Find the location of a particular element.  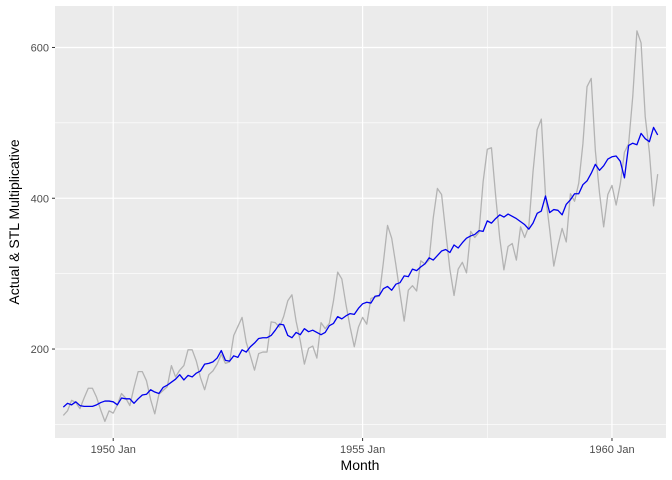

y-tick-label: 400 is located at coordinates (40, 199).